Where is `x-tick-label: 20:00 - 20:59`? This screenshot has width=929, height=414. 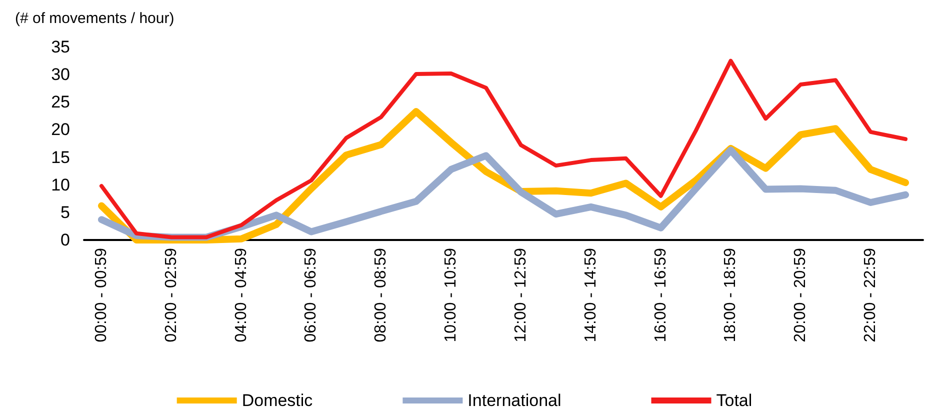 x-tick-label: 20:00 - 20:59 is located at coordinates (801, 295).